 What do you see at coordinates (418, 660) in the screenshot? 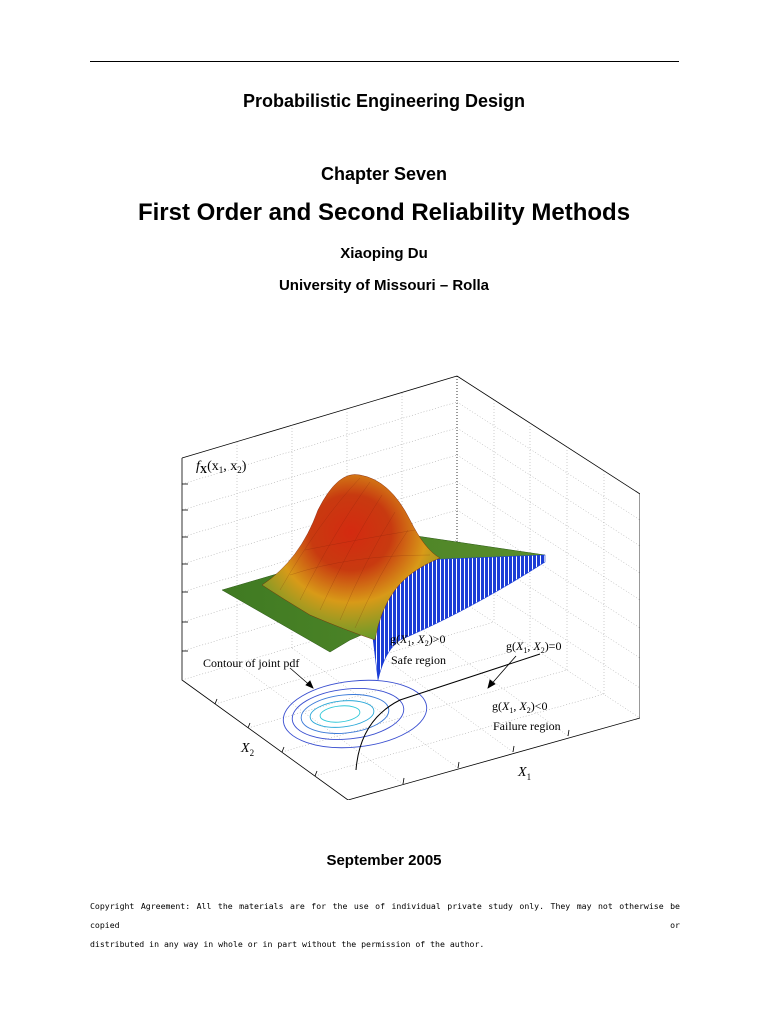
I see `safe-region-label: Safe region` at bounding box center [418, 660].